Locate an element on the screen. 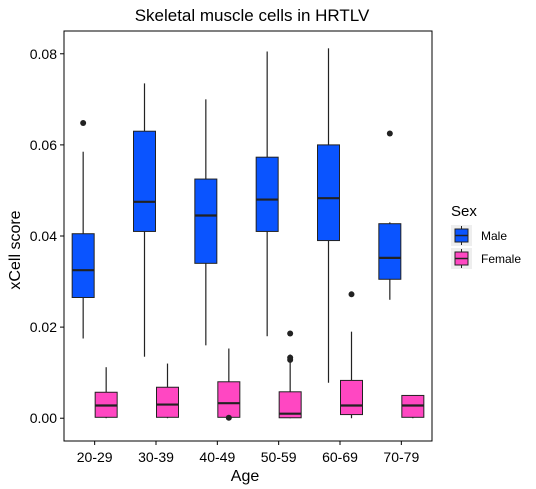  legend-label: Male is located at coordinates (494, 236).